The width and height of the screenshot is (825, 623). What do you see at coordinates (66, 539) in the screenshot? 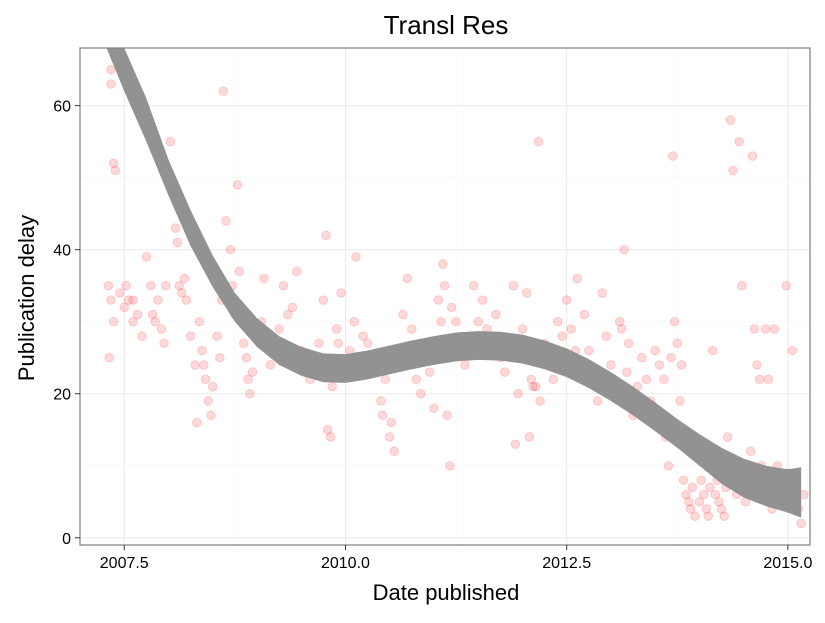
I see `y-tick-label: 0` at bounding box center [66, 539].